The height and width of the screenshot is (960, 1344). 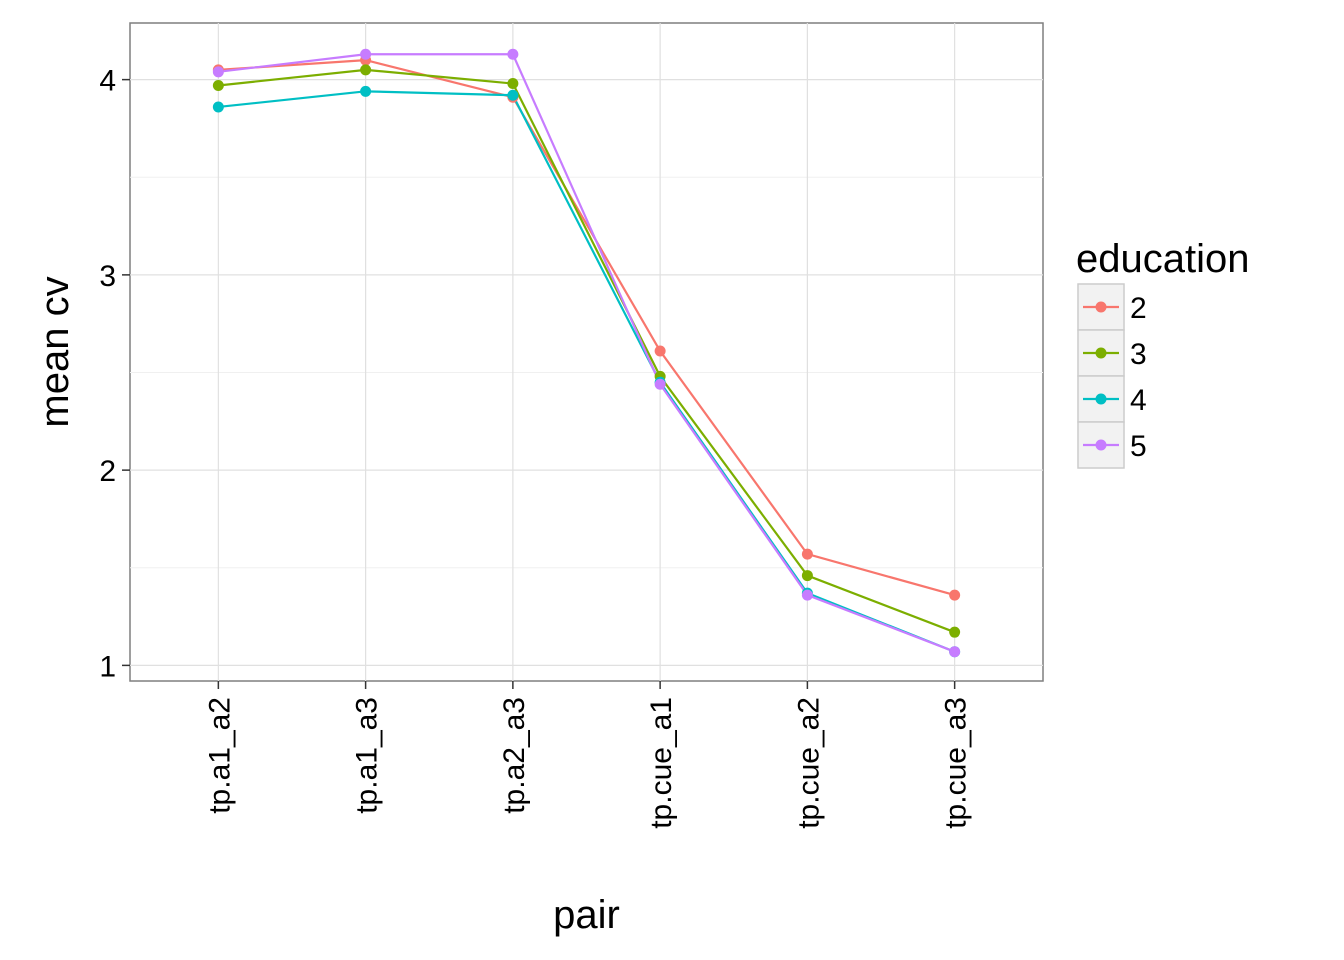 What do you see at coordinates (107, 81) in the screenshot?
I see `y-tick-label: 4` at bounding box center [107, 81].